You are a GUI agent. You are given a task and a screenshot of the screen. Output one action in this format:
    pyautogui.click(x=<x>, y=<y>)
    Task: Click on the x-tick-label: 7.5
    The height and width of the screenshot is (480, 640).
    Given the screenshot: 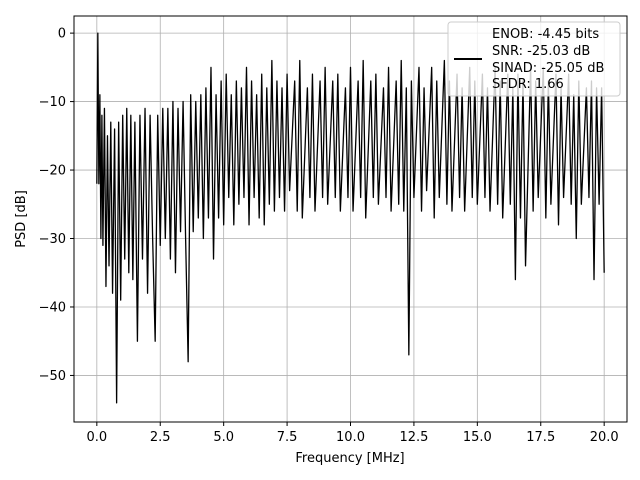 What is the action you would take?
    pyautogui.click(x=287, y=437)
    